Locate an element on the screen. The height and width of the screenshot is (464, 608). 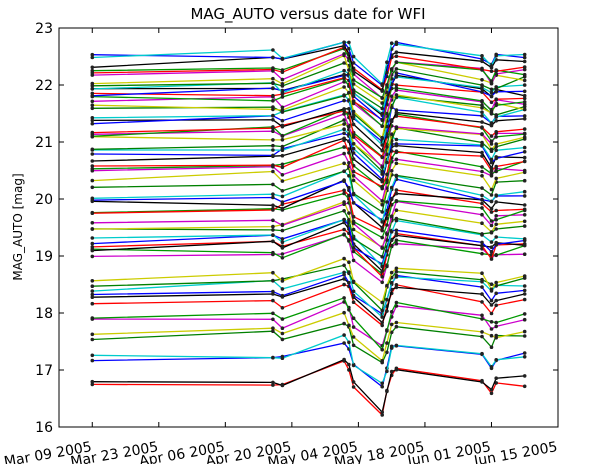
y-tick-label: 23 is located at coordinates (44, 29).